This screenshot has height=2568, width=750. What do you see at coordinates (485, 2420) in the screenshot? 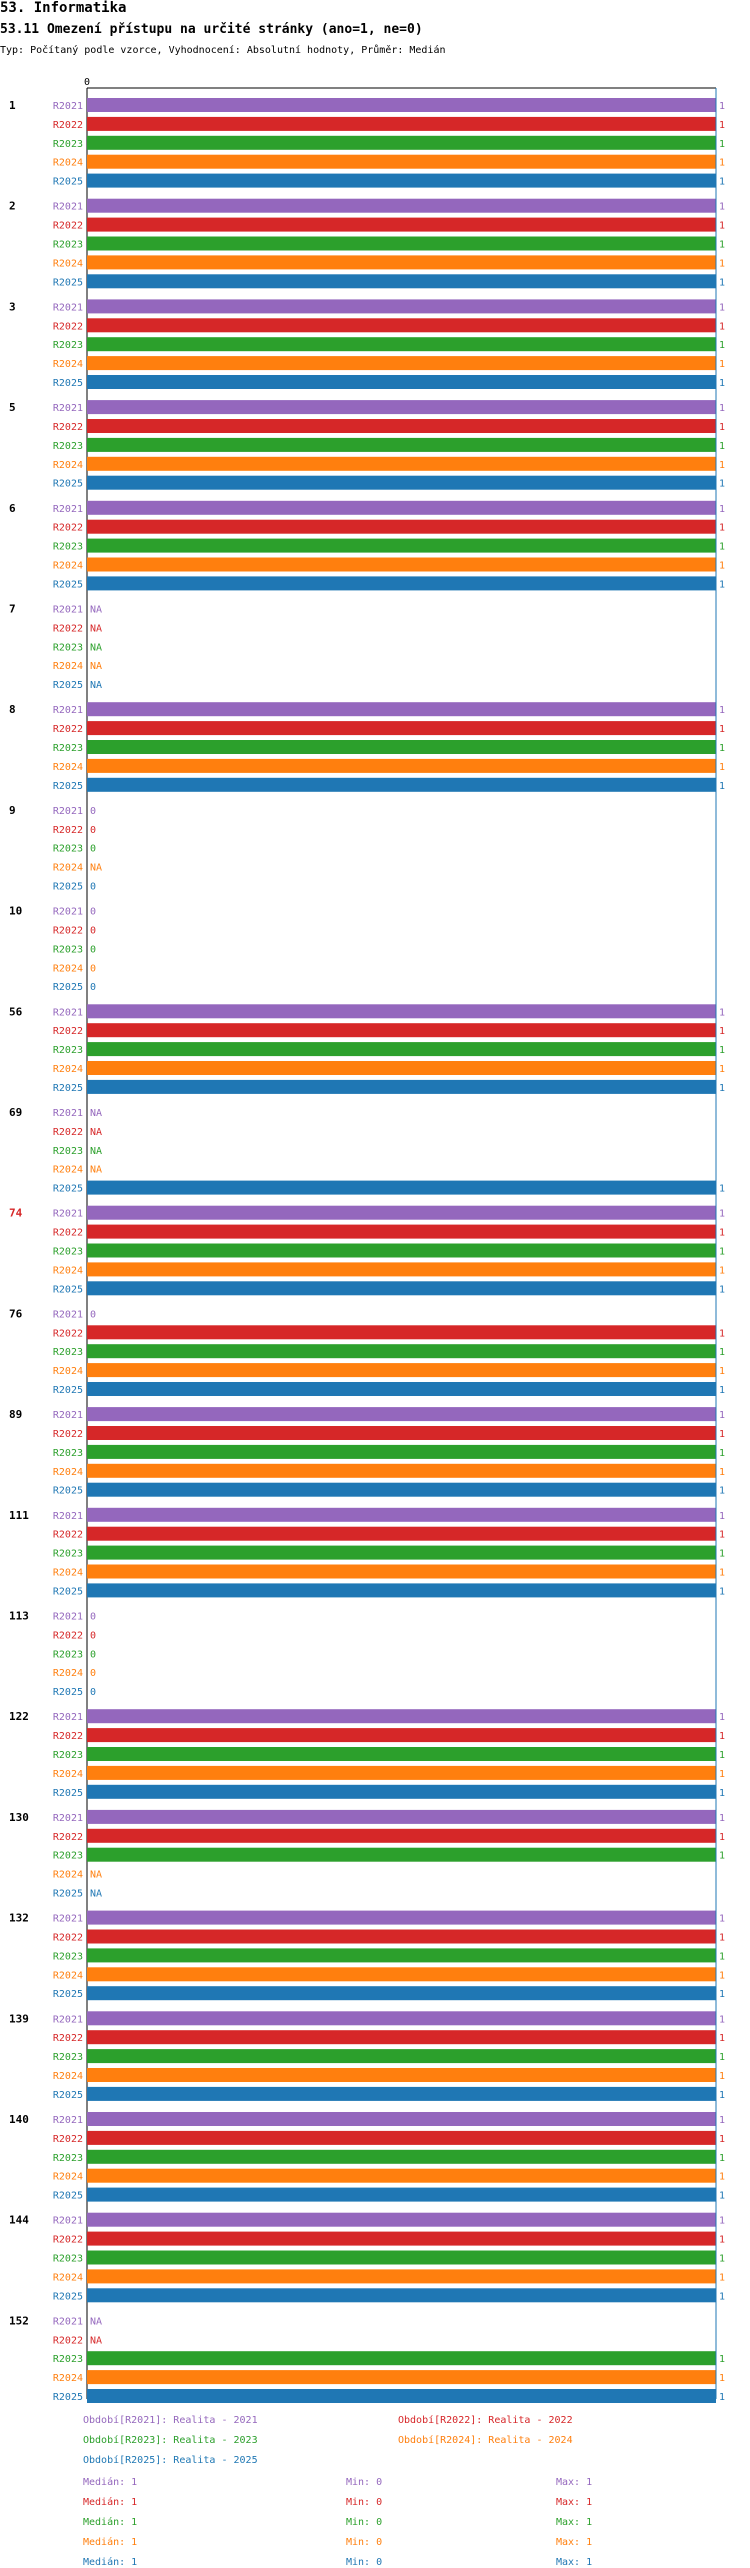
I see `legend-period-R2022: Období[R2022]: Realita - 2022` at bounding box center [485, 2420].